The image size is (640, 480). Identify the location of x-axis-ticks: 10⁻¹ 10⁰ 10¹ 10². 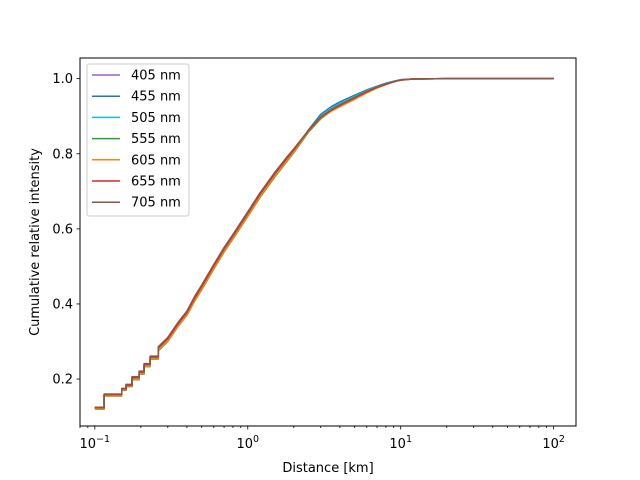
(322, 439).